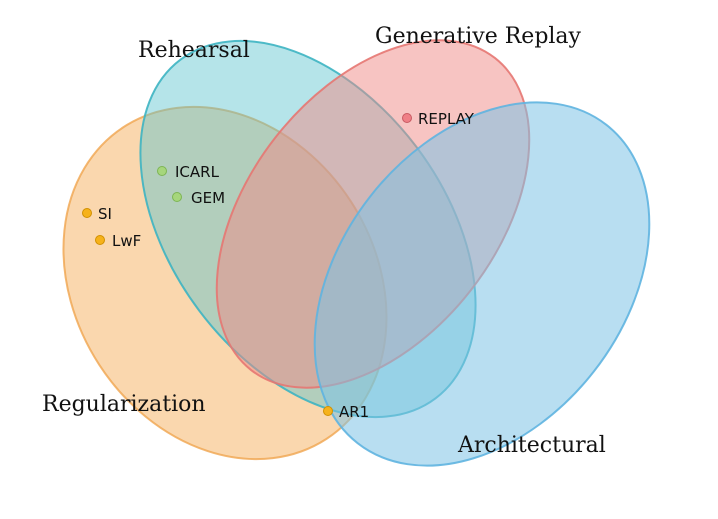 Image resolution: width=718 pixels, height=519 pixels. I want to click on icarl-label: ICARL, so click(197, 172).